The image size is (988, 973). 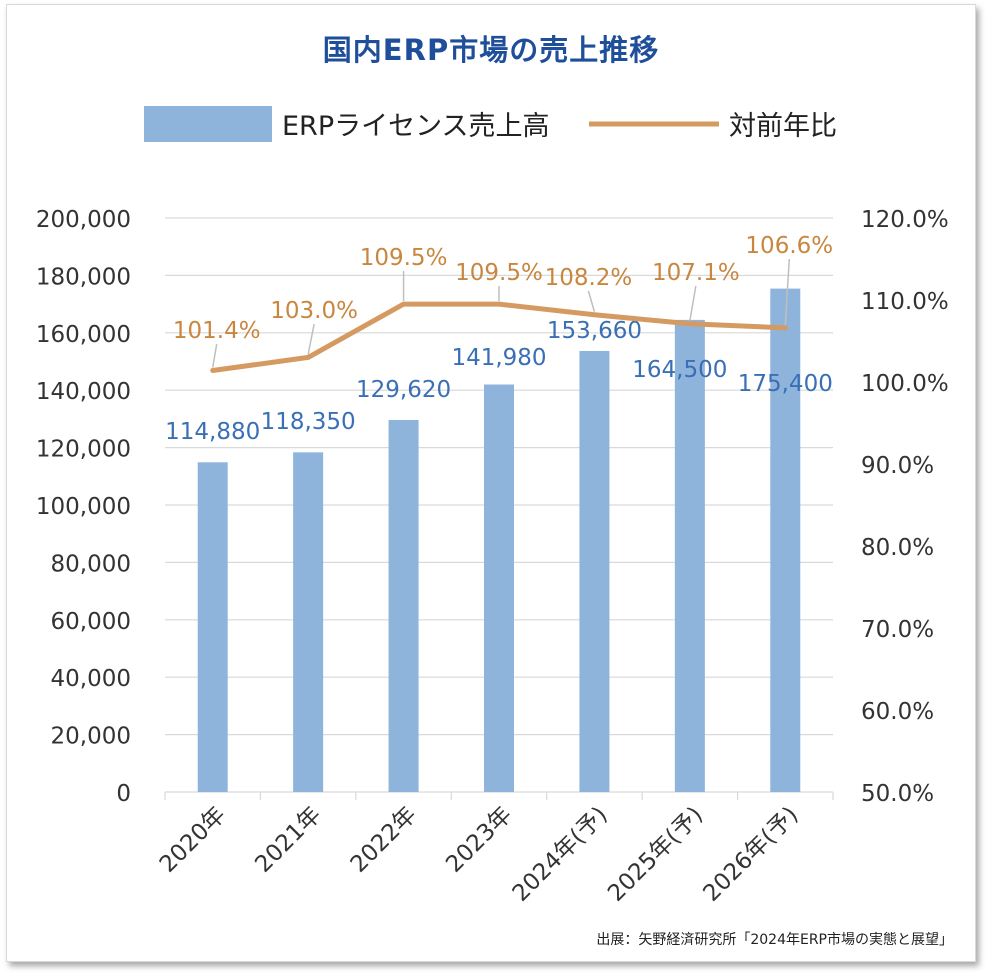 I want to click on x-category-label: 2026年(予), so click(x=751, y=854).